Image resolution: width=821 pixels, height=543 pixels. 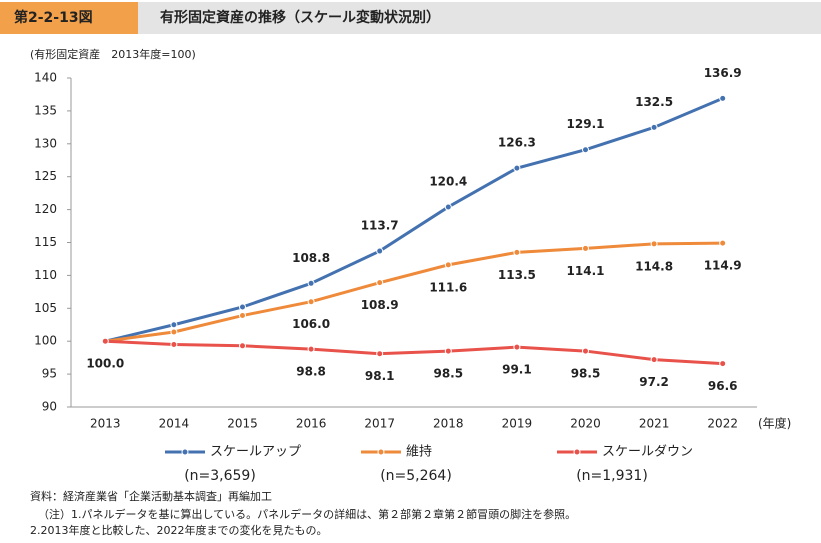 I want to click on note: 2.2013年度と比較した、2022年度までの変化を見たもの。, so click(x=178, y=530).